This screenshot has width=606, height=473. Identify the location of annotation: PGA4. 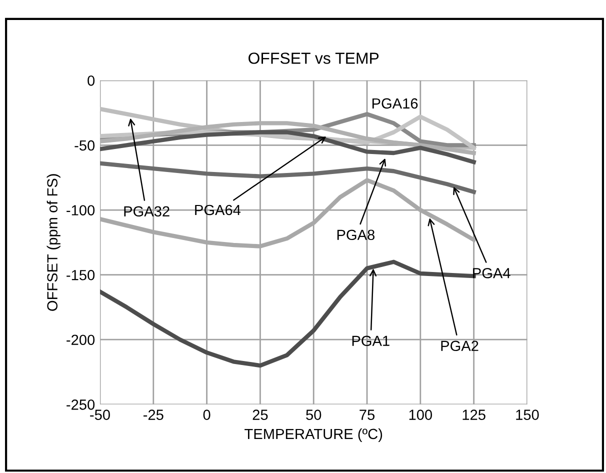
(491, 273).